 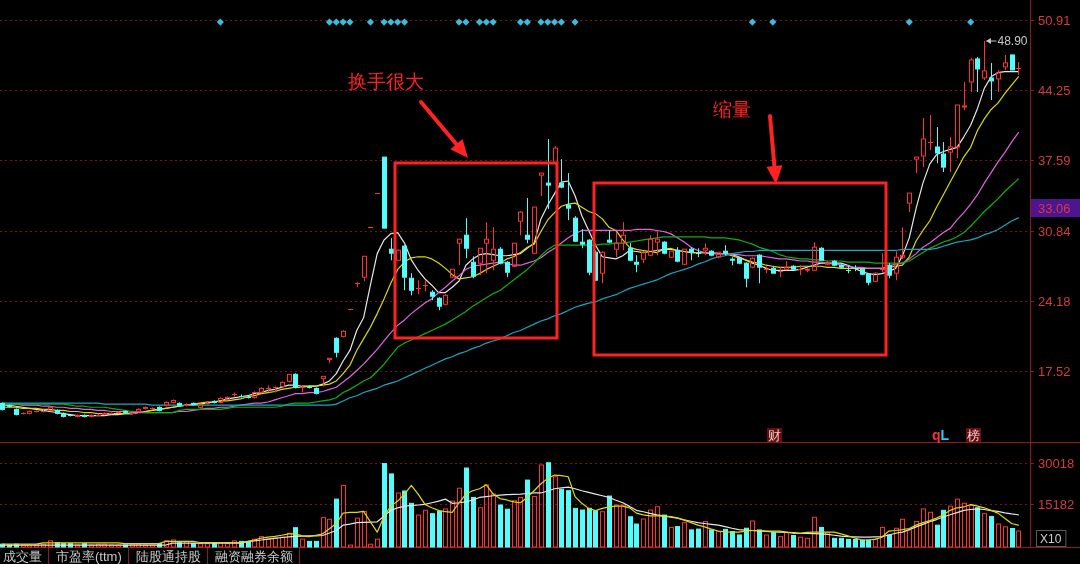 I want to click on y-tick-label: 44.25, so click(x=1054, y=90).